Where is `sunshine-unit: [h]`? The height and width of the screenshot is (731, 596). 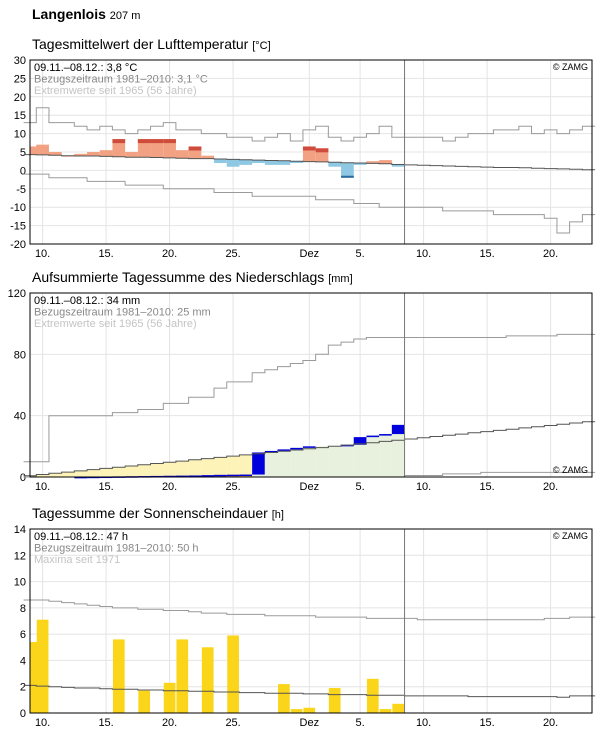
sunshine-unit: [h] is located at coordinates (278, 515).